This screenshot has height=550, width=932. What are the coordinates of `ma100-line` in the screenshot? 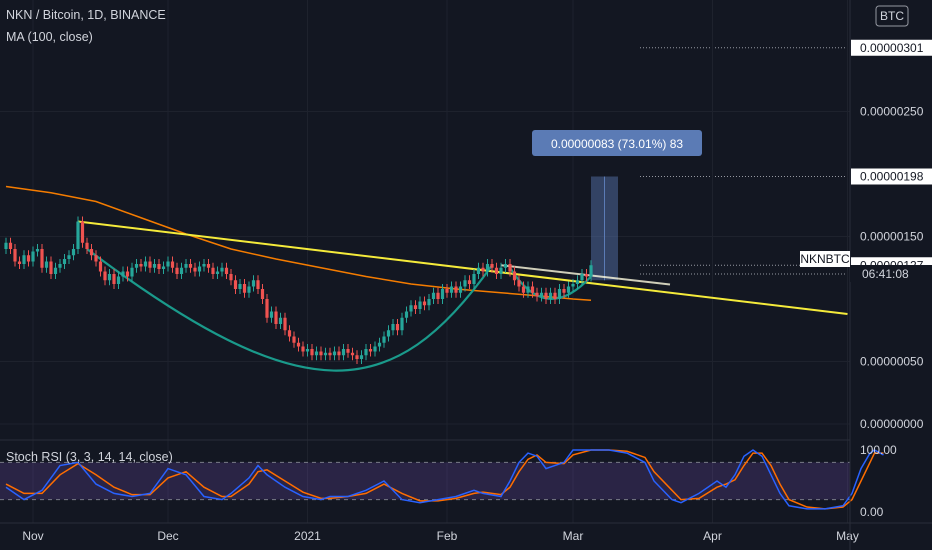 It's located at (298, 243).